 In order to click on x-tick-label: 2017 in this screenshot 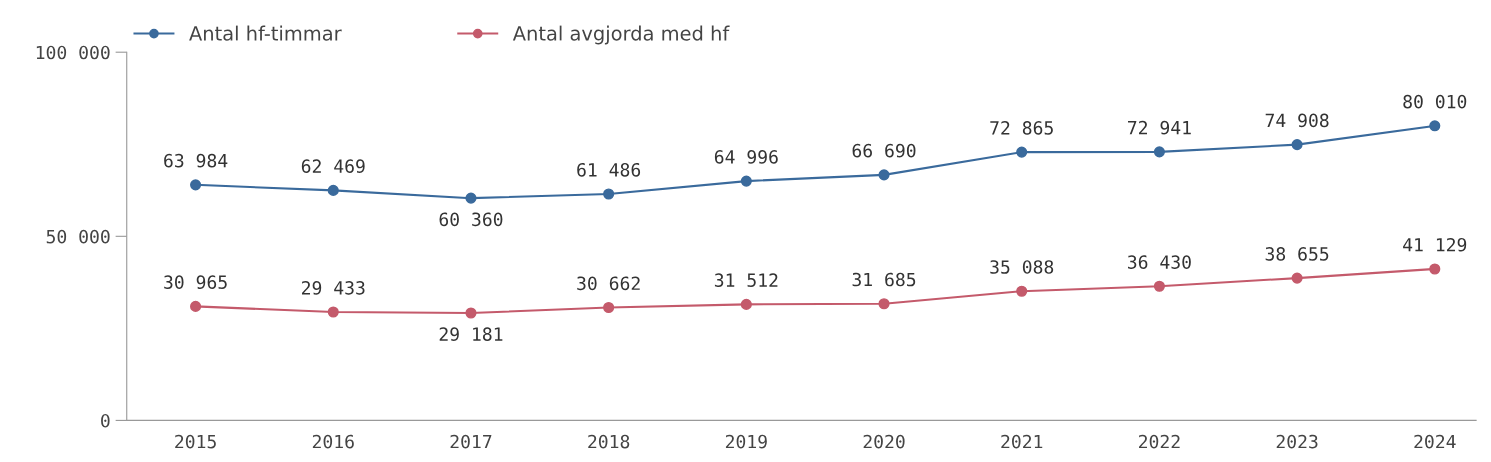, I will do `click(471, 441)`.